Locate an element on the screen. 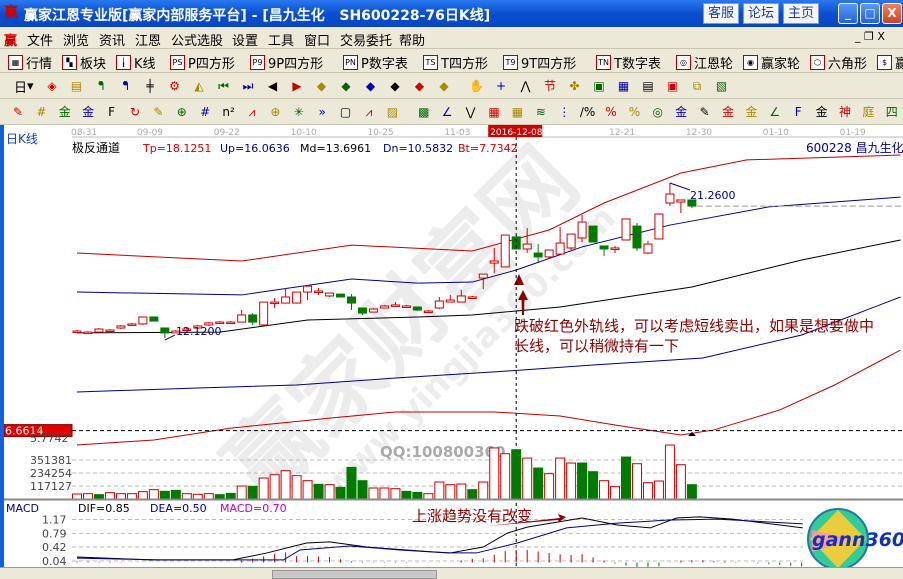 This screenshot has height=579, width=903. forum-button: 论坛 is located at coordinates (761, 13).